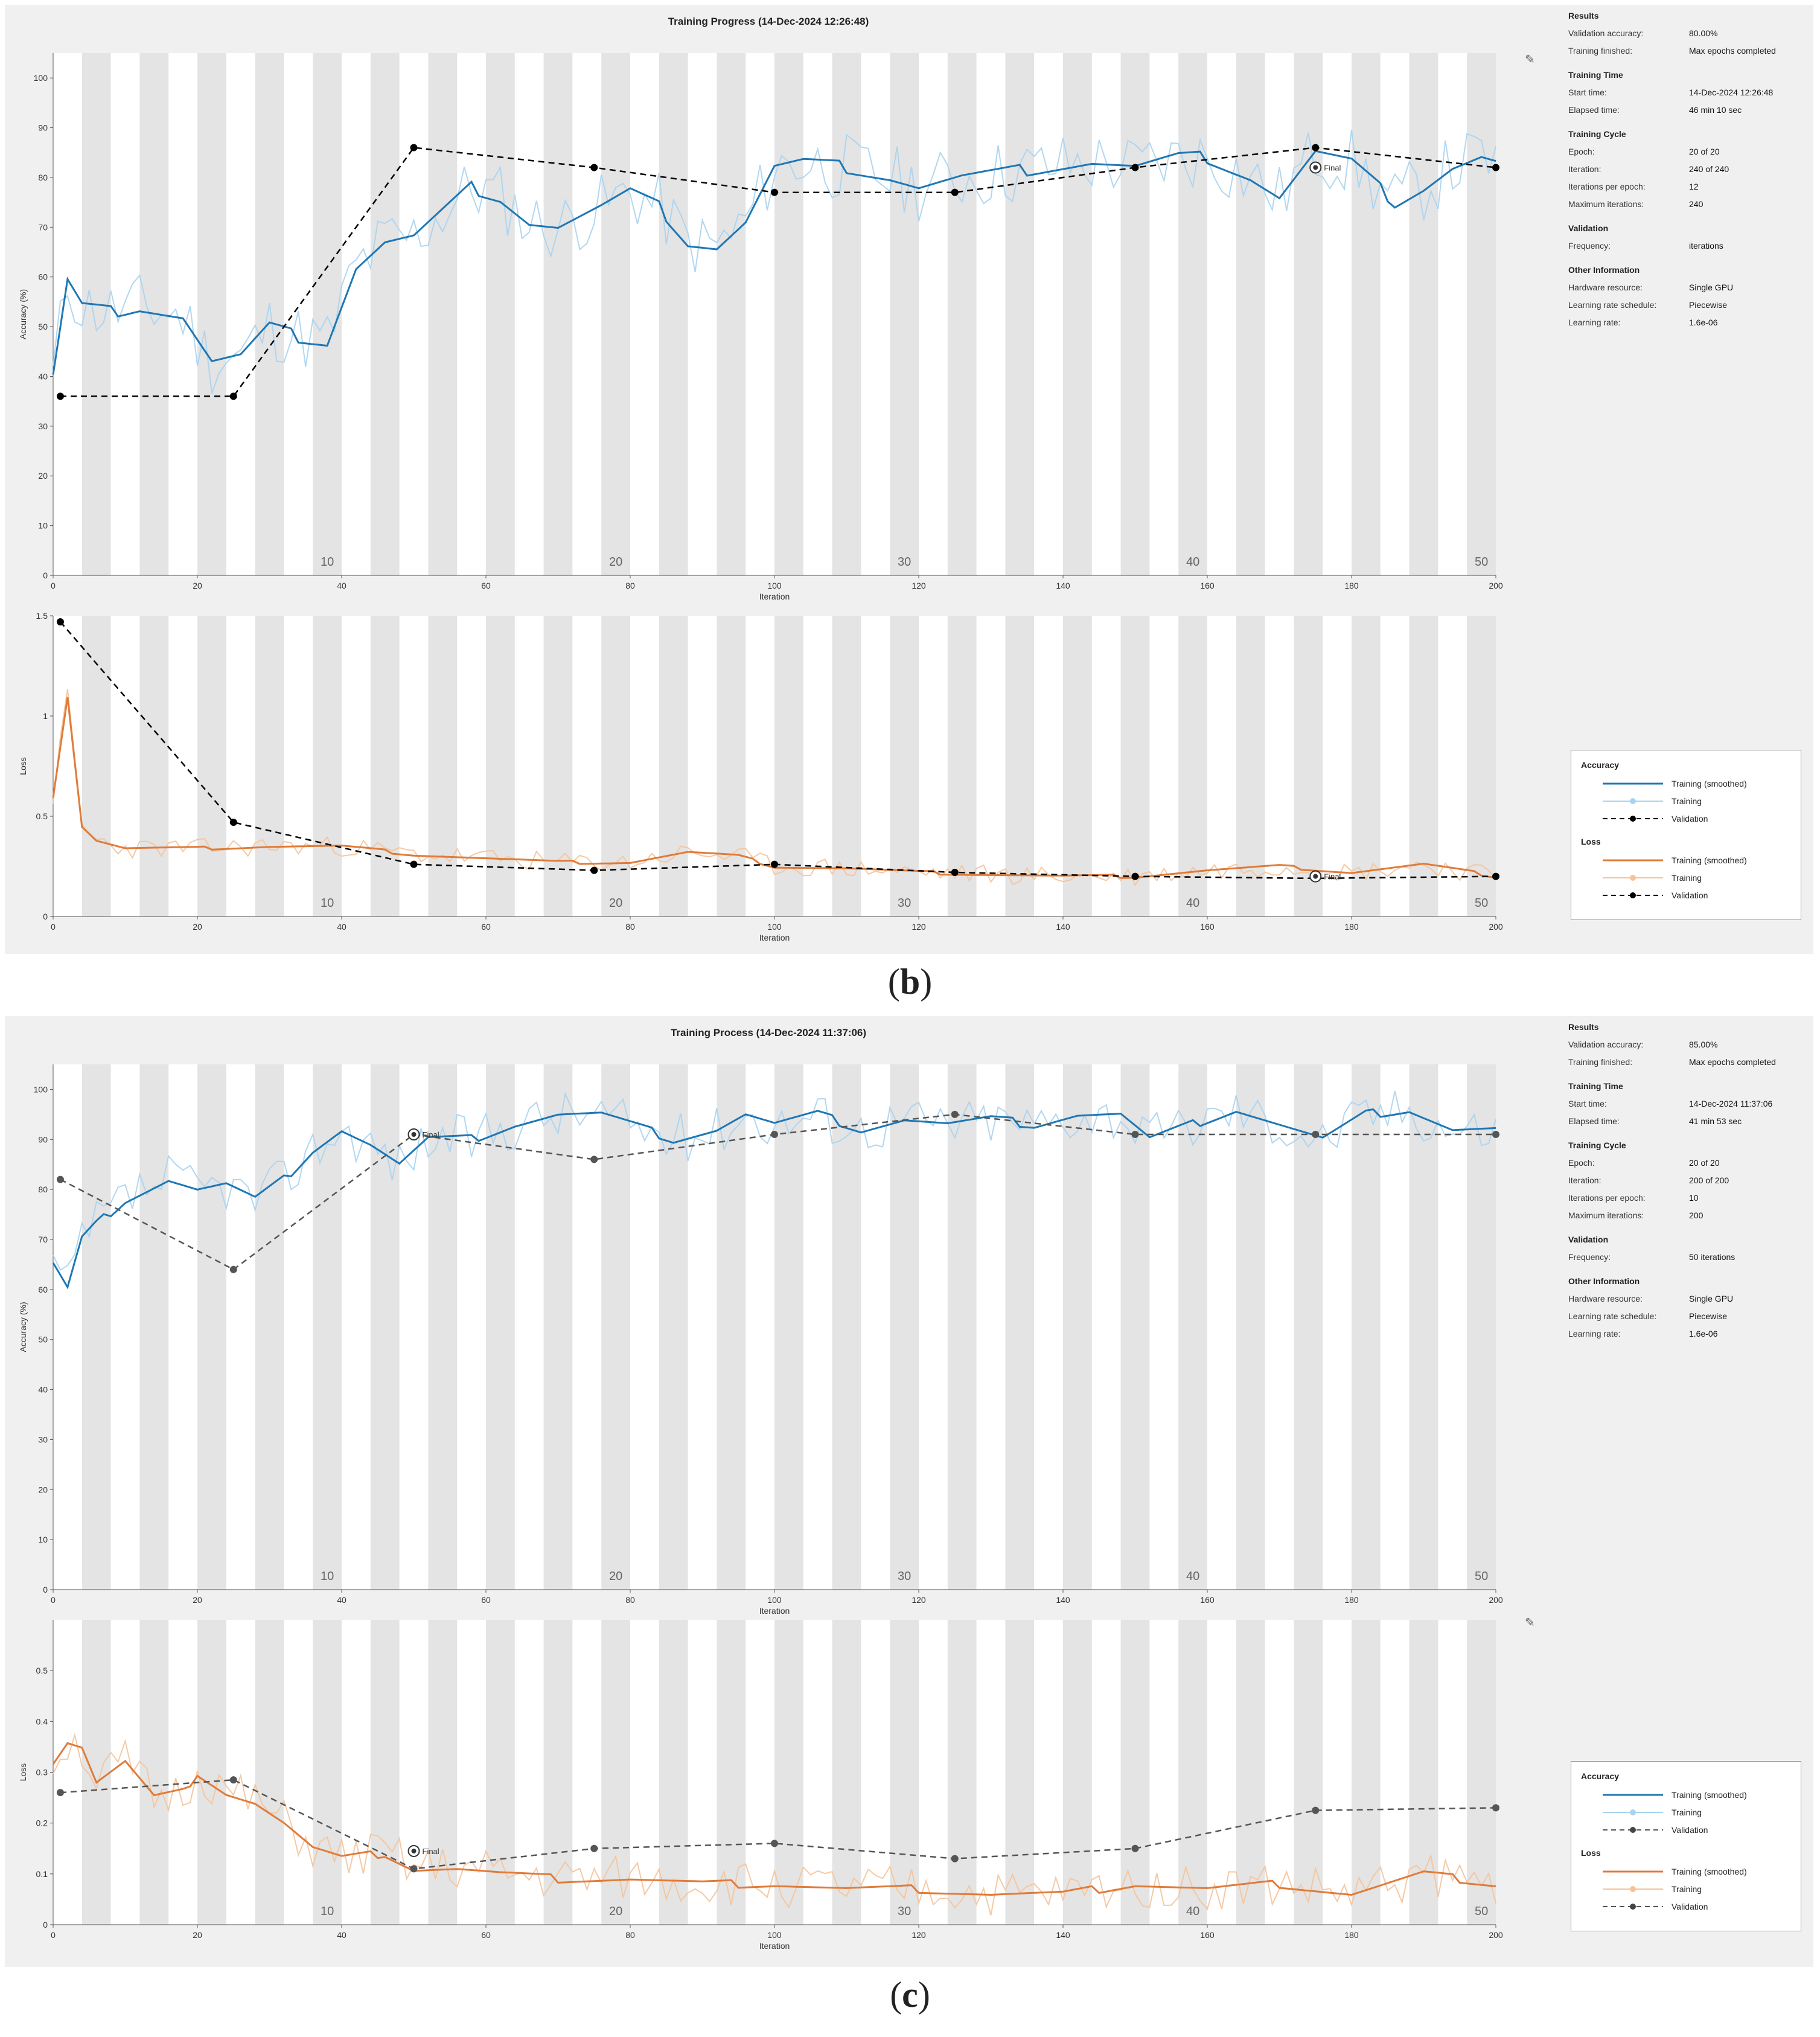  I want to click on x-tick-label: 80, so click(630, 585).